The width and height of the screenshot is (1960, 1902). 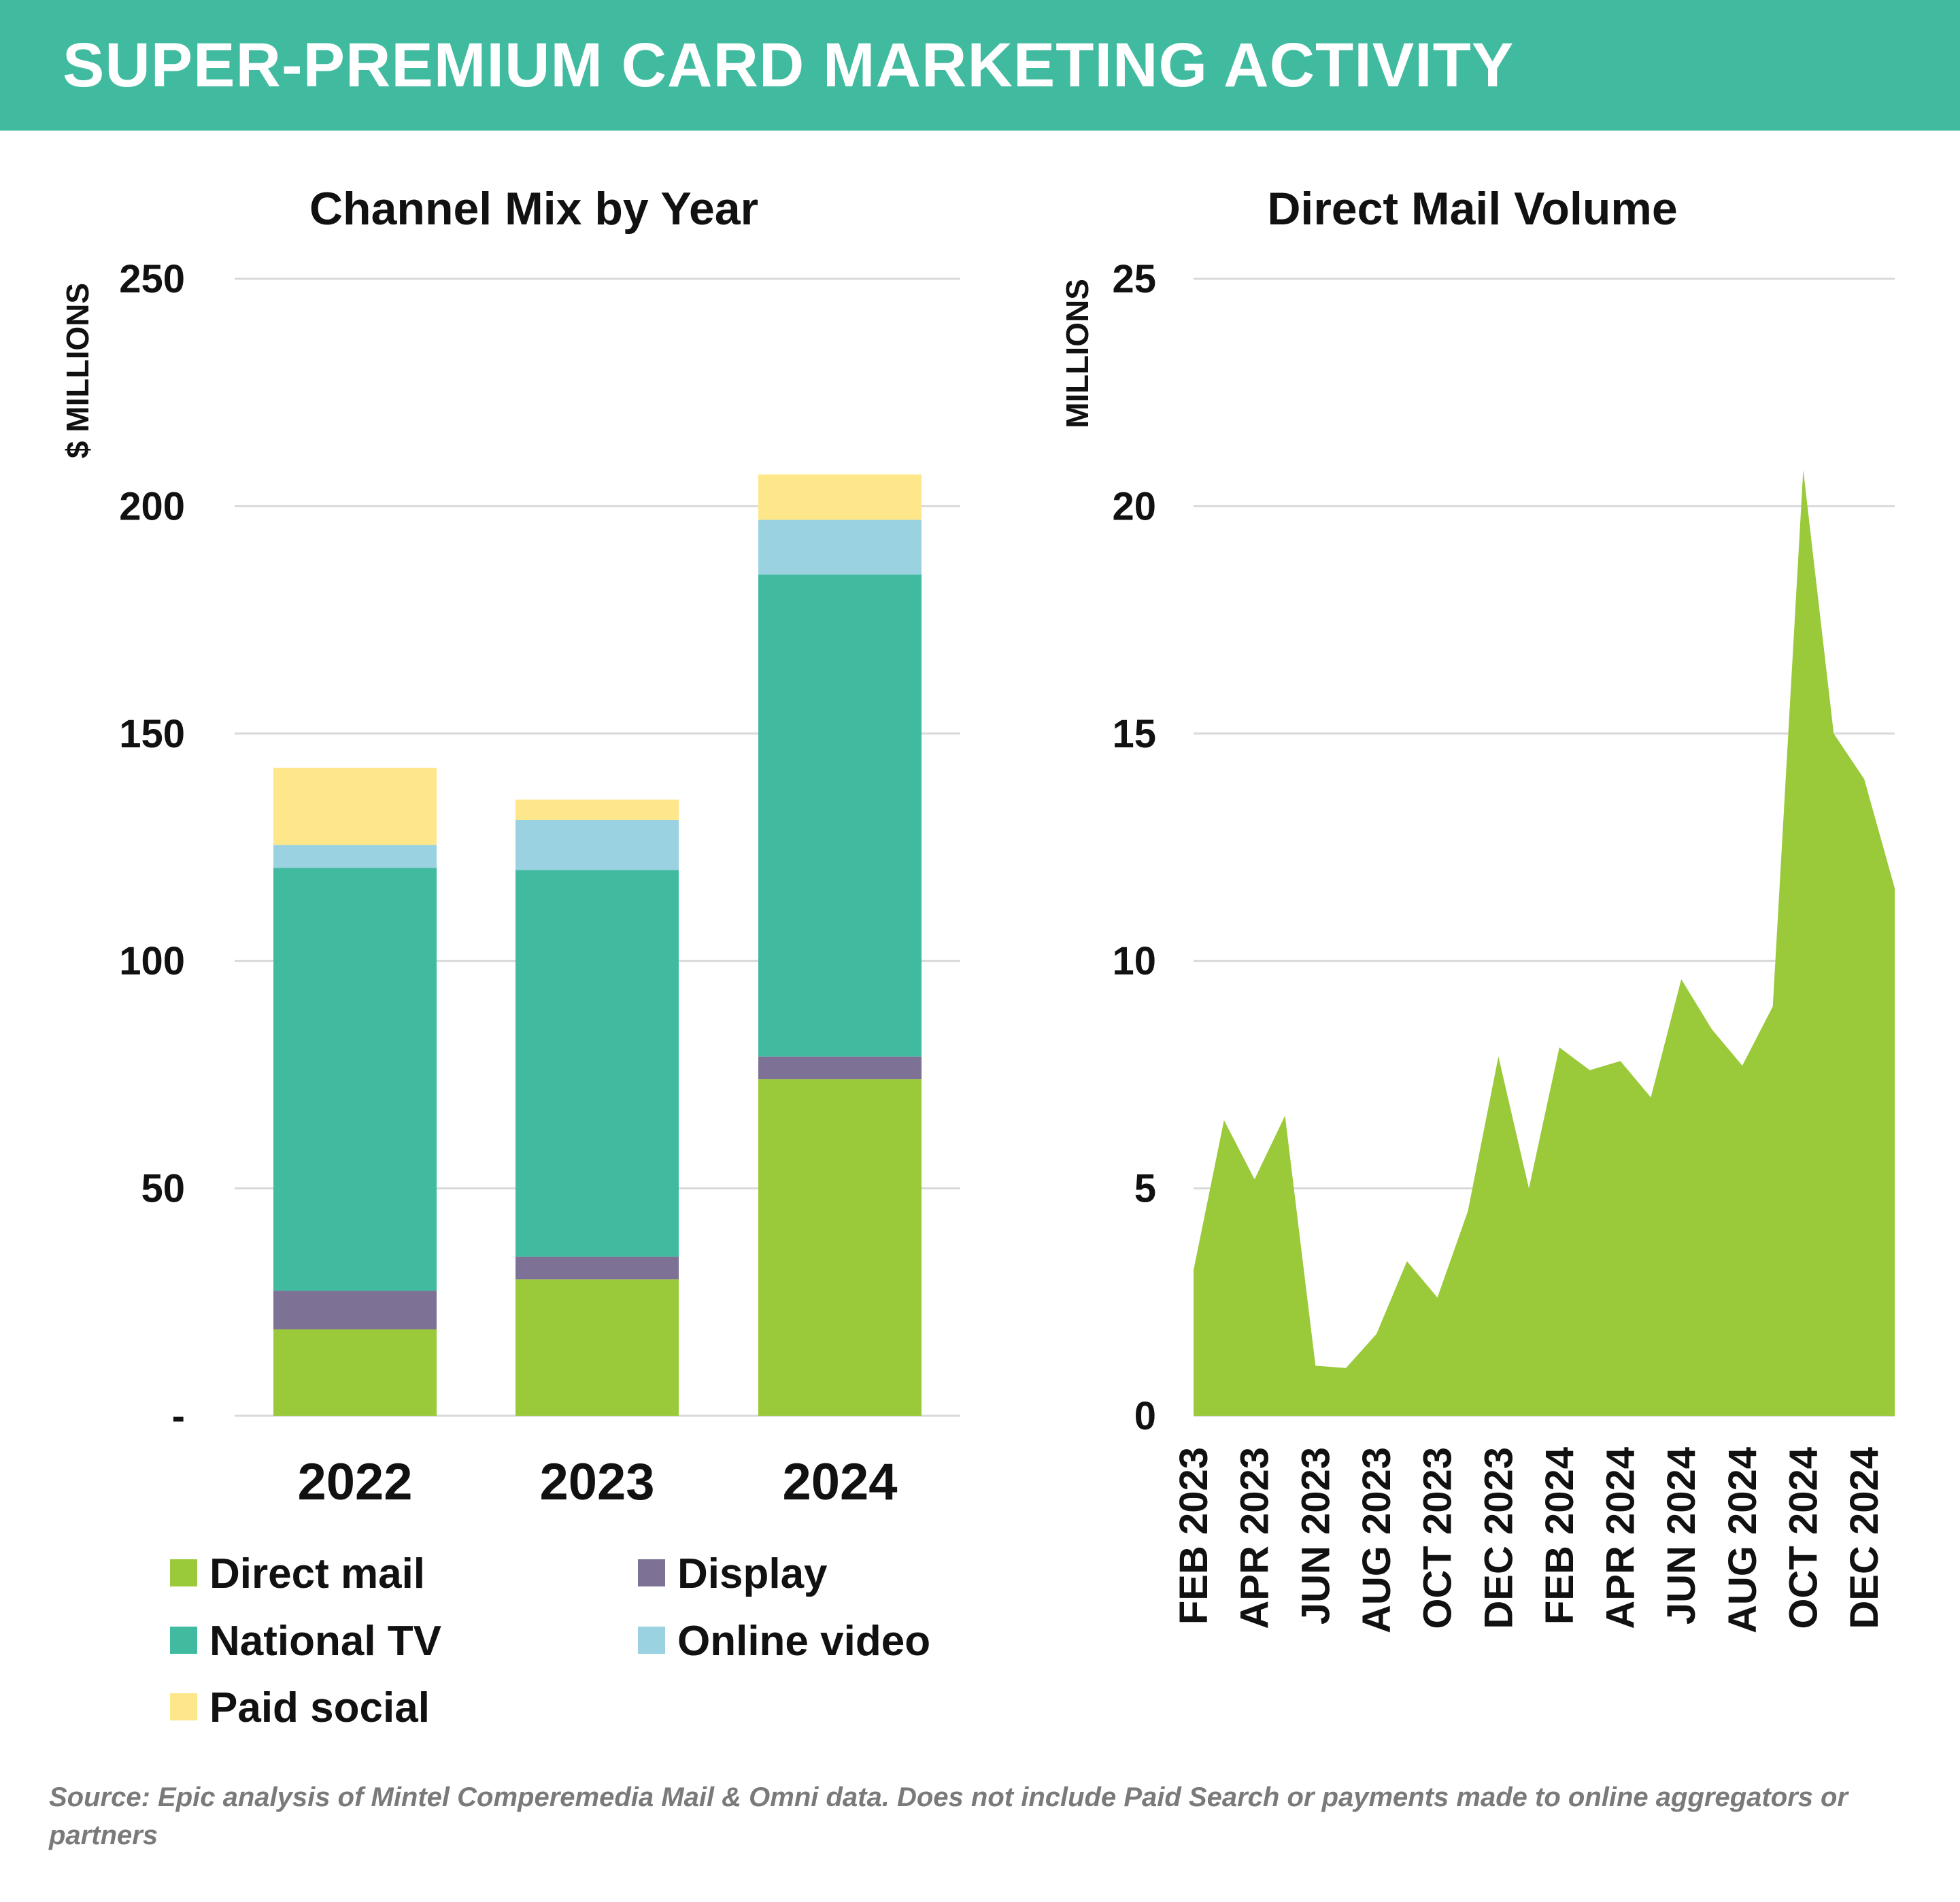 I want to click on legend-swatch-direct-mail, so click(x=183, y=1572).